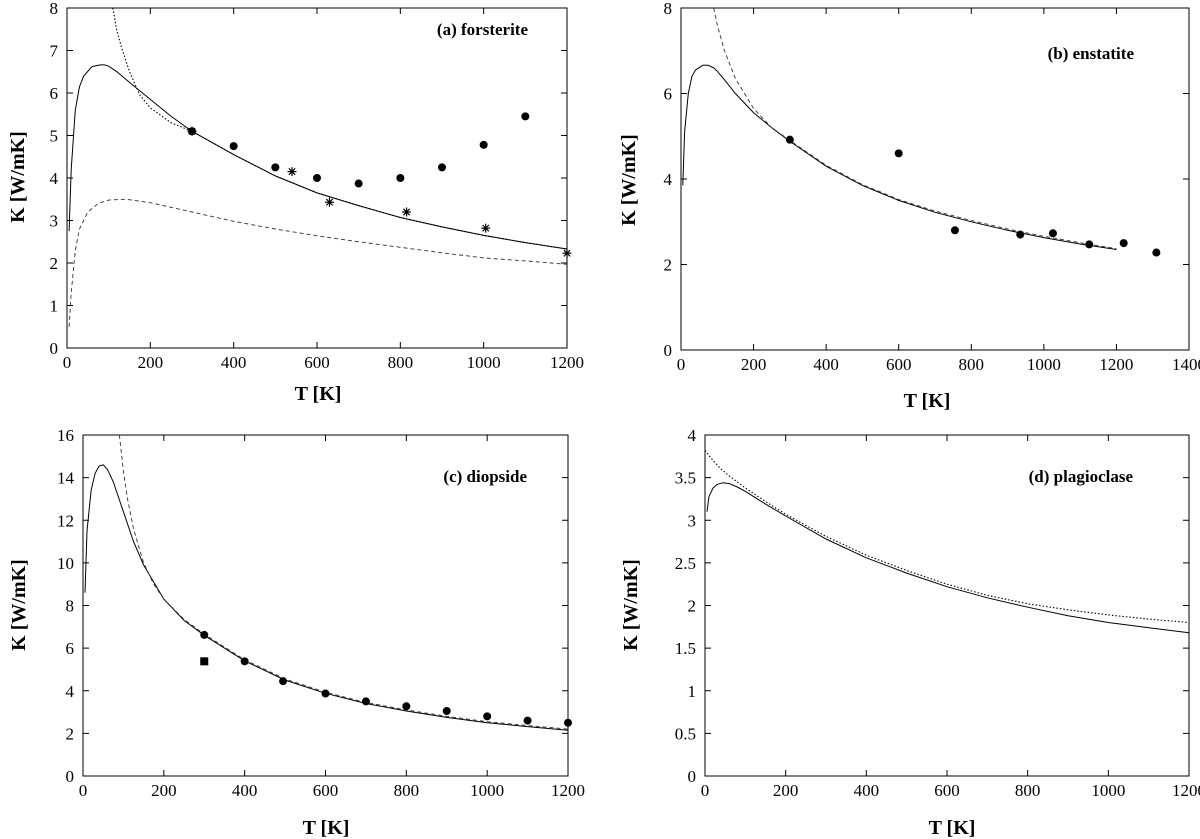  What do you see at coordinates (54, 221) in the screenshot?
I see `y-tick-label: 3` at bounding box center [54, 221].